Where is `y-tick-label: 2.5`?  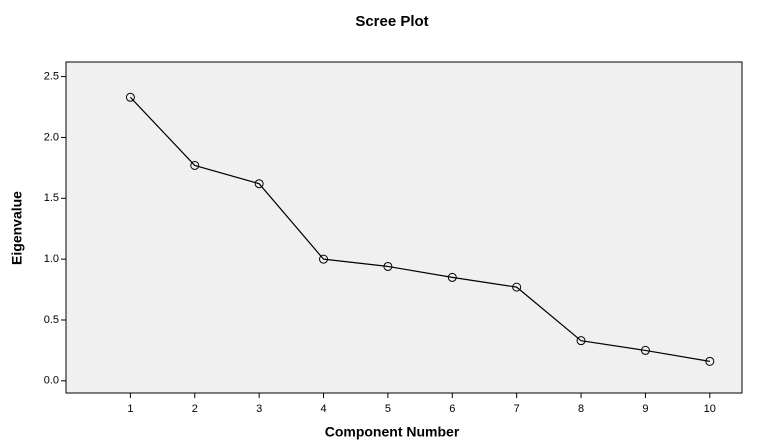
y-tick-label: 2.5 is located at coordinates (51, 77).